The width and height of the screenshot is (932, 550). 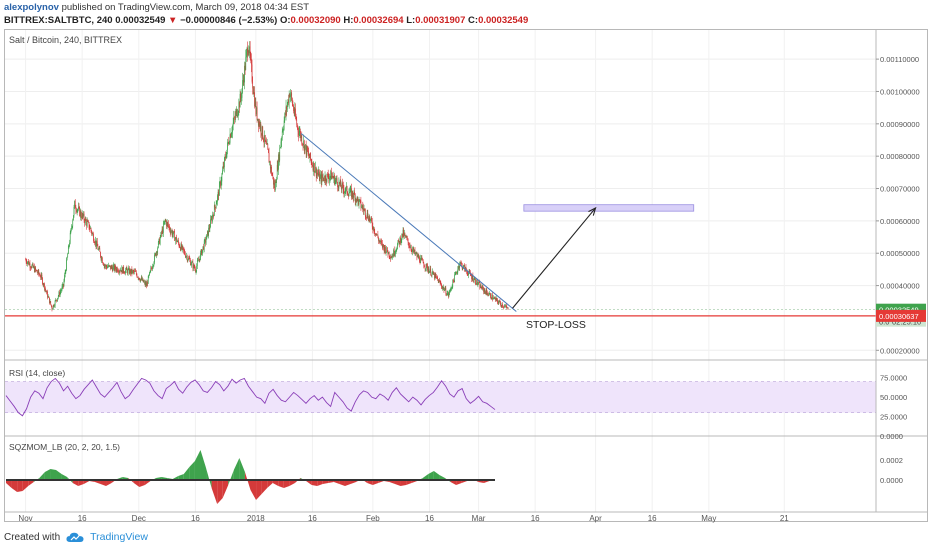 I want to click on close-value: 0.00032549, so click(x=503, y=20).